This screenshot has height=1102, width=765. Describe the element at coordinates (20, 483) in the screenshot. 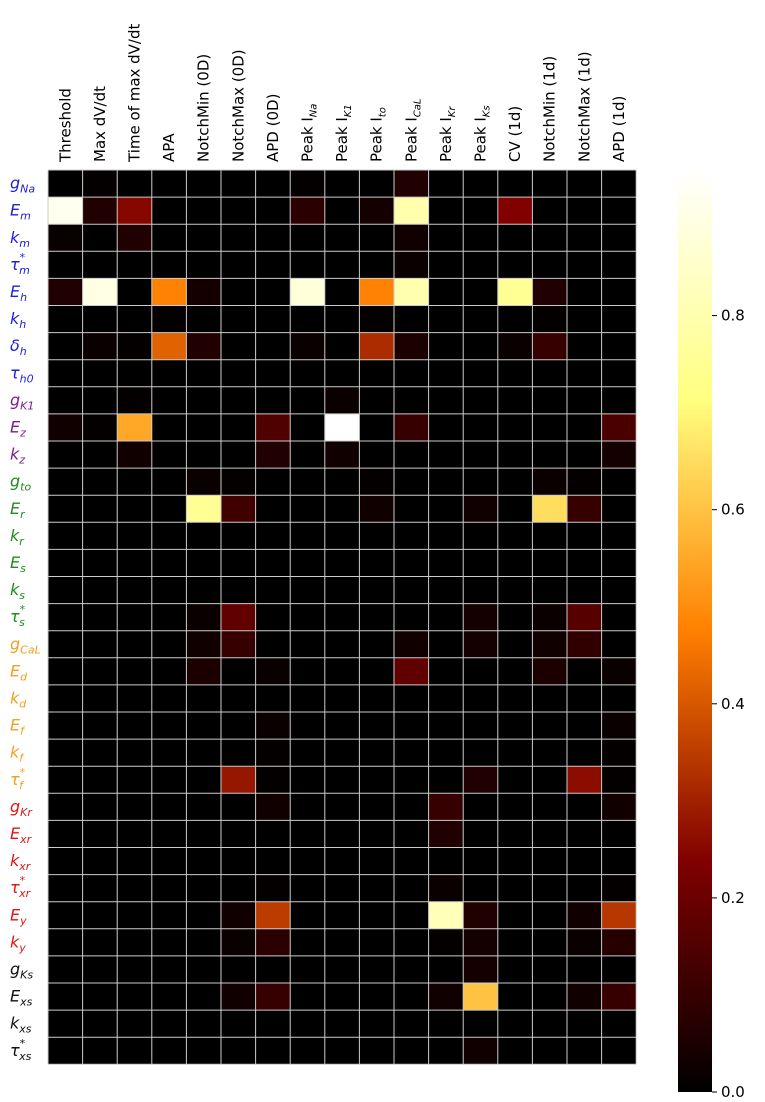

I see `row-label: gto` at that location.